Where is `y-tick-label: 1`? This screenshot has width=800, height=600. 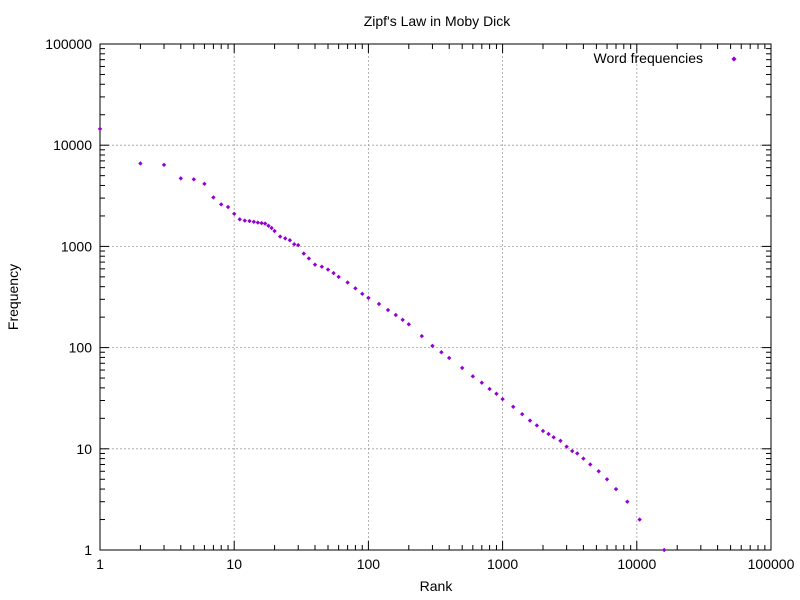
y-tick-label: 1 is located at coordinates (88, 550).